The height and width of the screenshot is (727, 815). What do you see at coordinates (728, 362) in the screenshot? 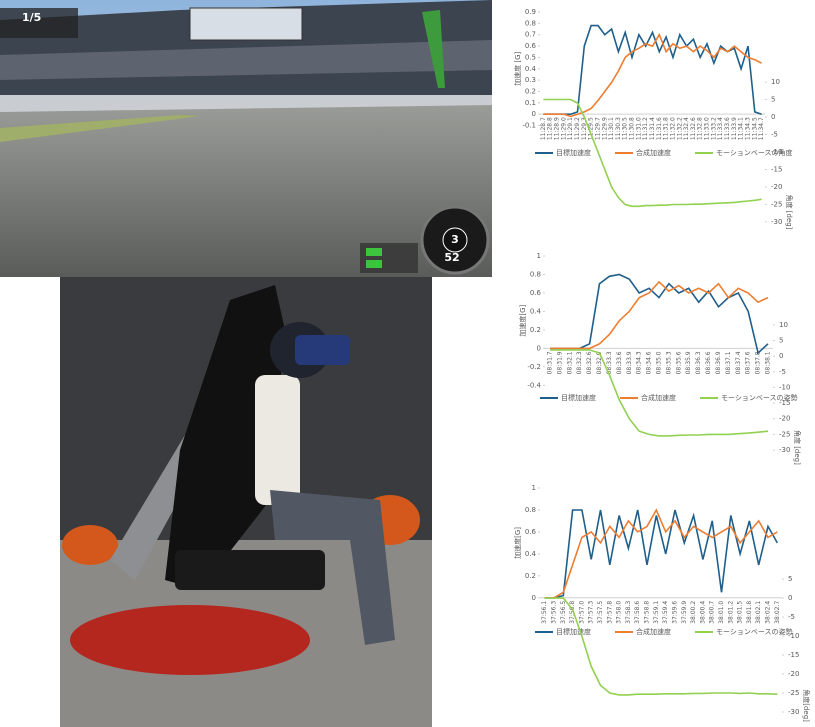
I see `x-tick-label: 08:37.1` at bounding box center [728, 362].